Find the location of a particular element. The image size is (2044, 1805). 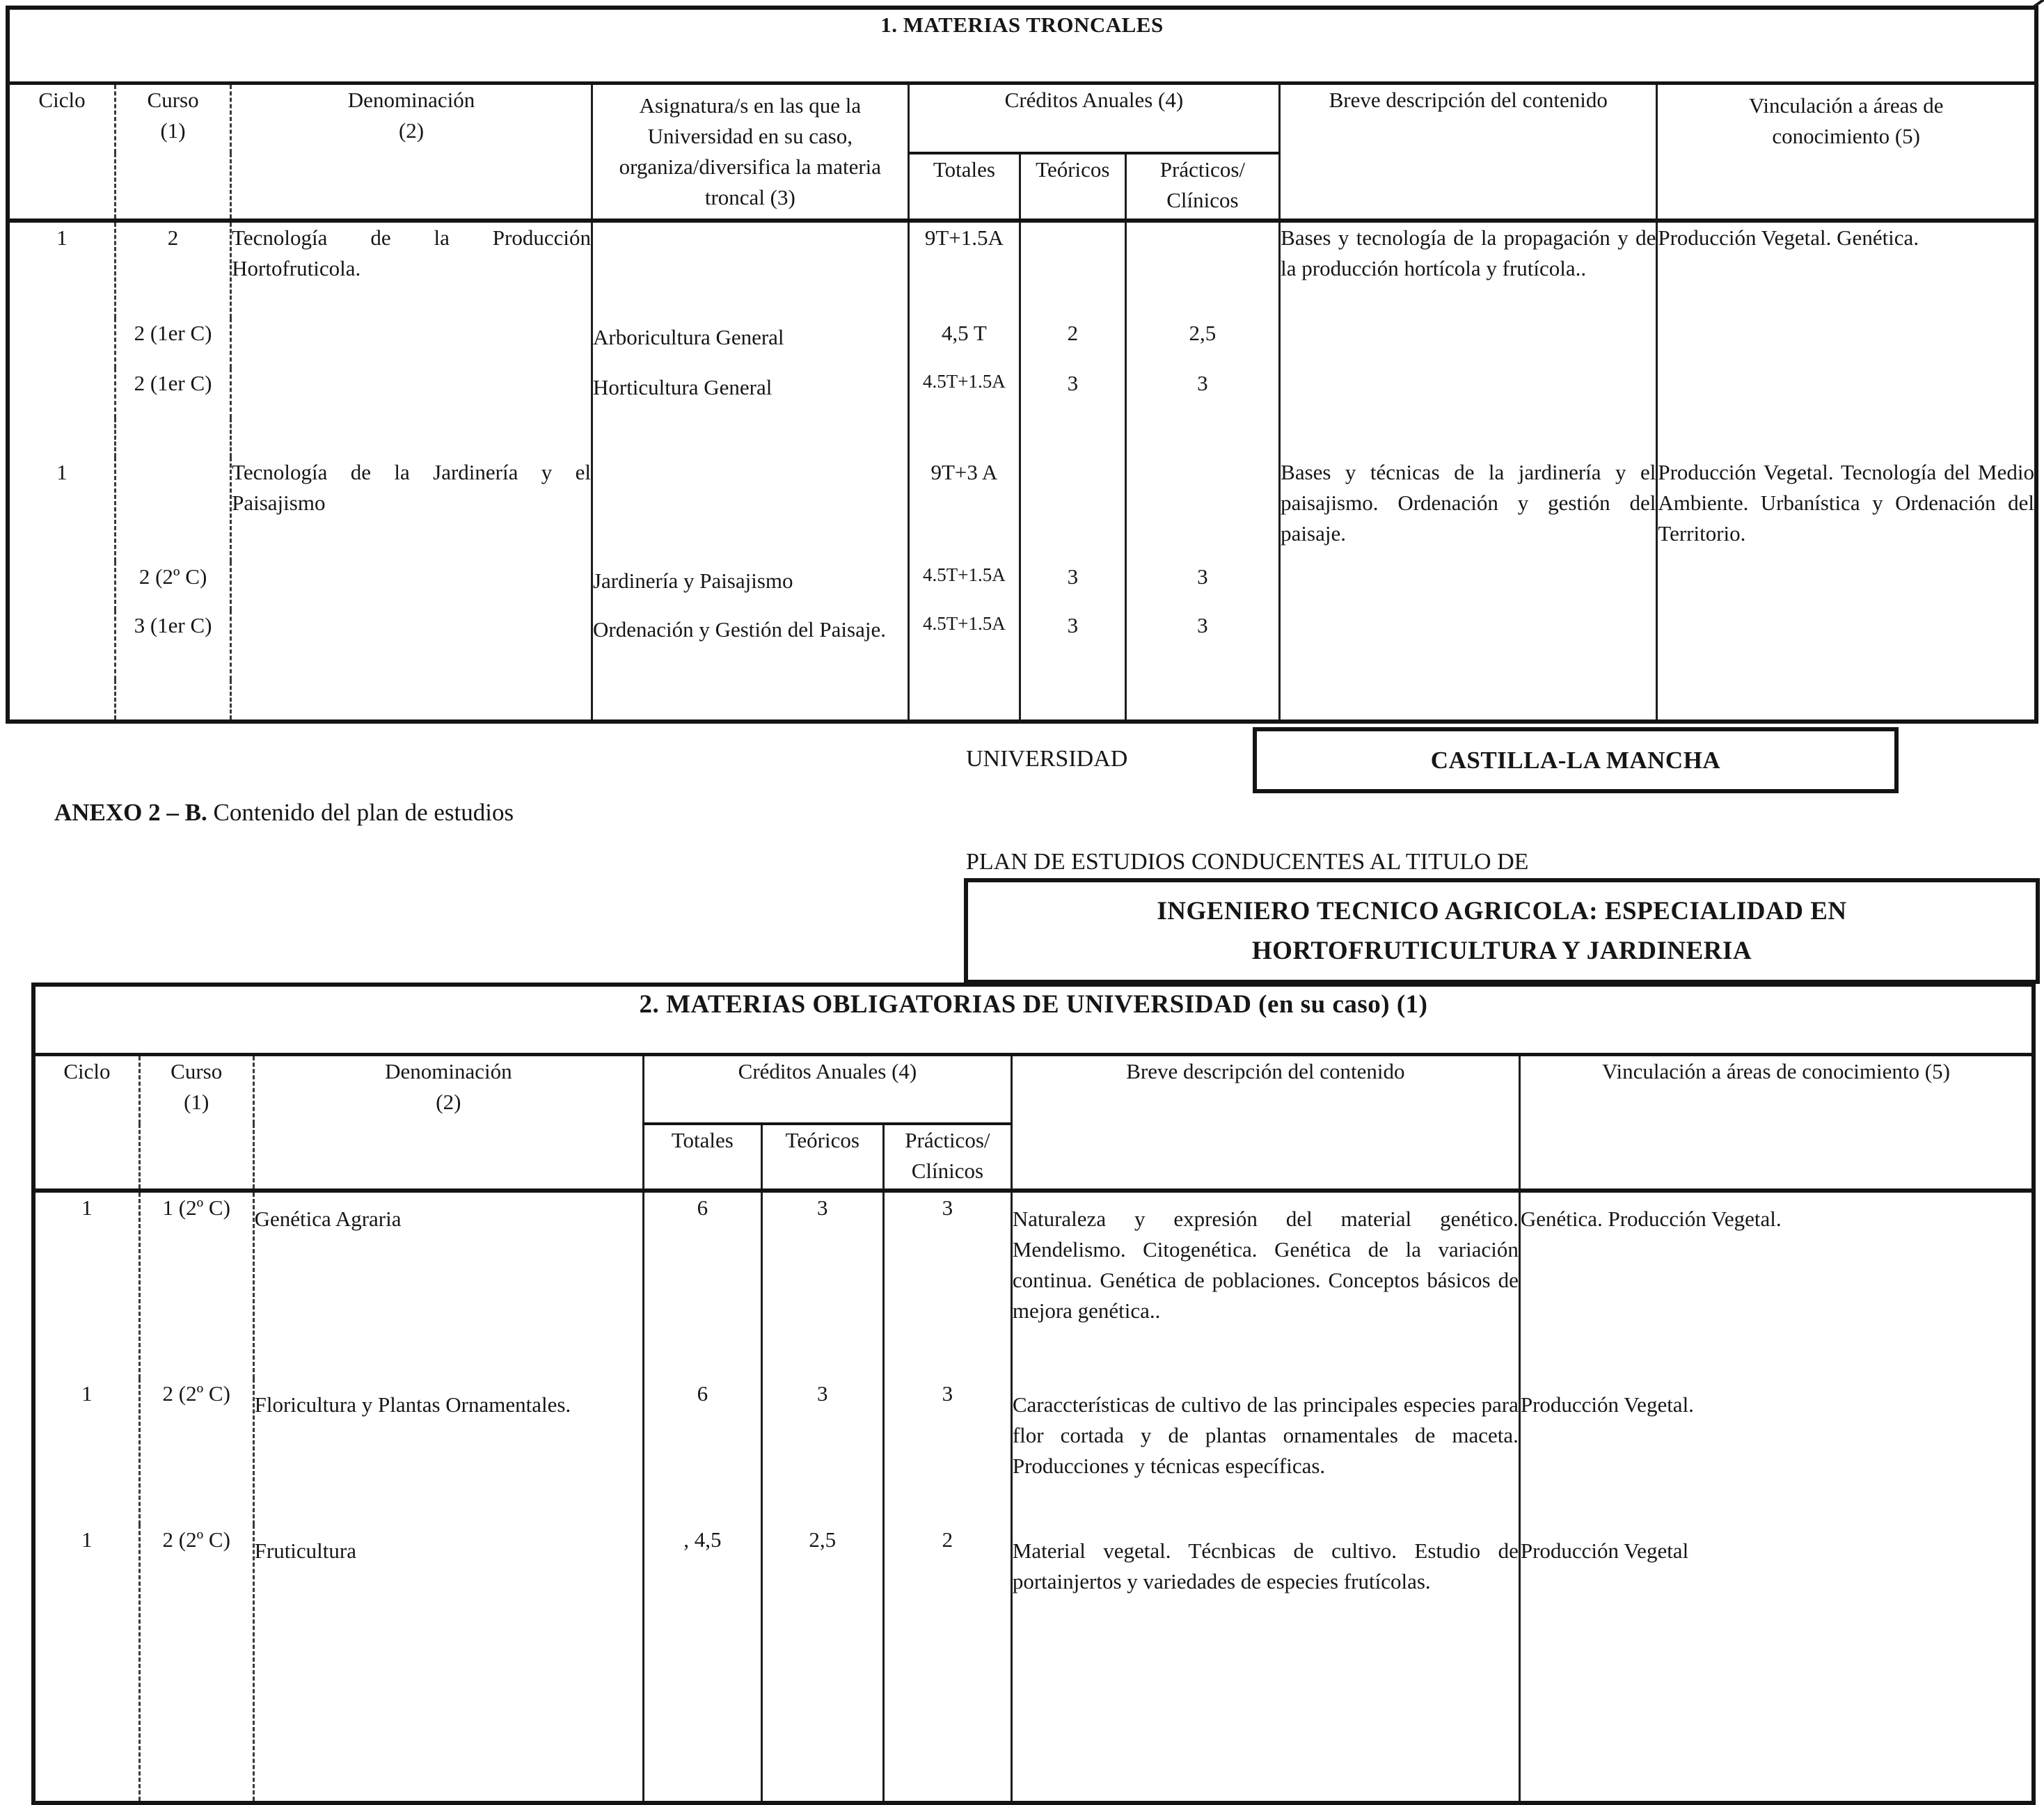

header-practicos-line1: Prácticos/ is located at coordinates (1202, 169).